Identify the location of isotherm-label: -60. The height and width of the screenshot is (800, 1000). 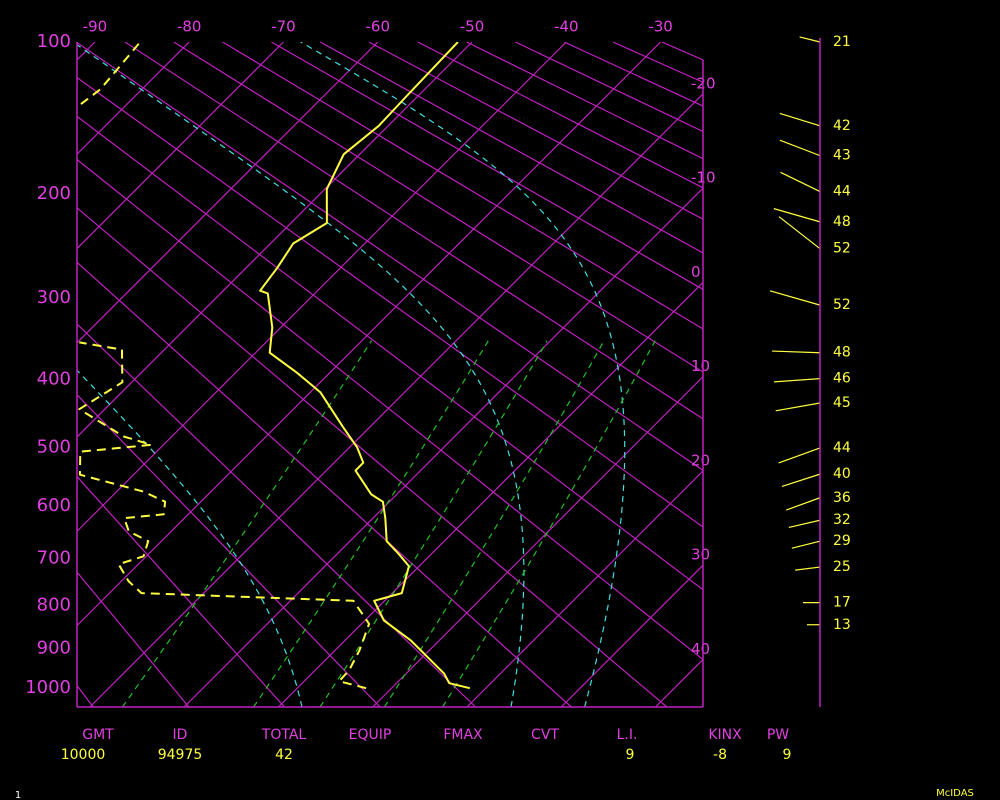
(377, 27).